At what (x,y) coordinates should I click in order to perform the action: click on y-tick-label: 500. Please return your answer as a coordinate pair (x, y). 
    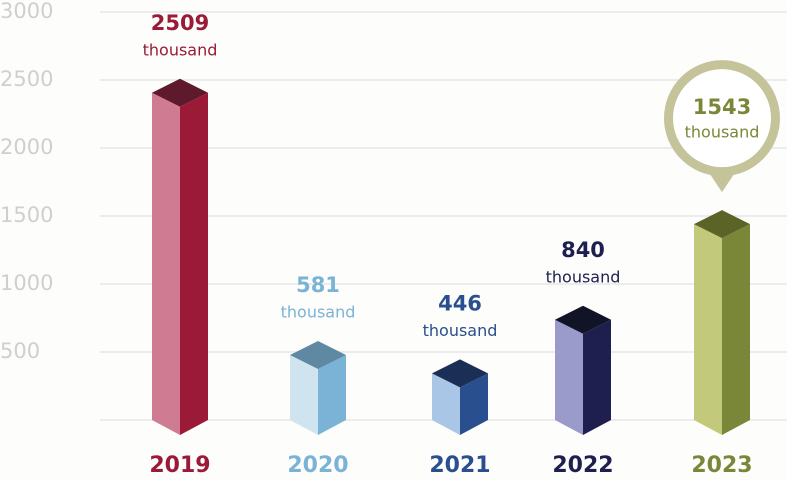
    Looking at the image, I should click on (20, 351).